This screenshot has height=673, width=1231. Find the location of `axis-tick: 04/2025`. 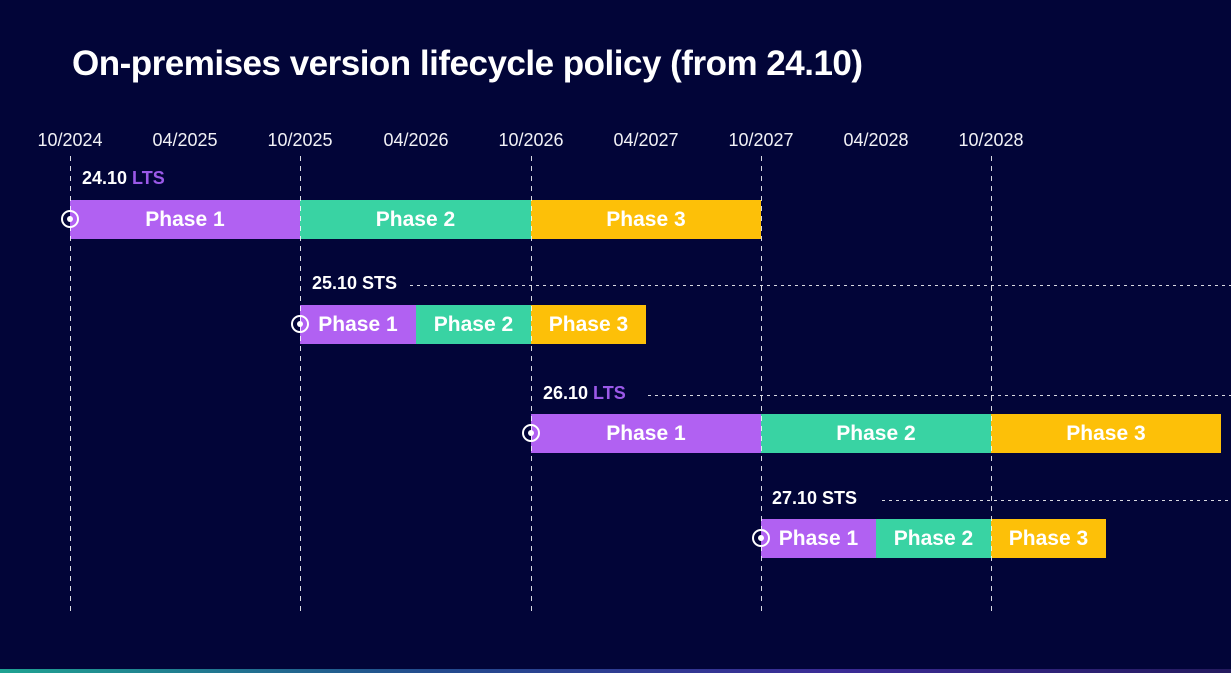

axis-tick: 04/2025 is located at coordinates (185, 140).